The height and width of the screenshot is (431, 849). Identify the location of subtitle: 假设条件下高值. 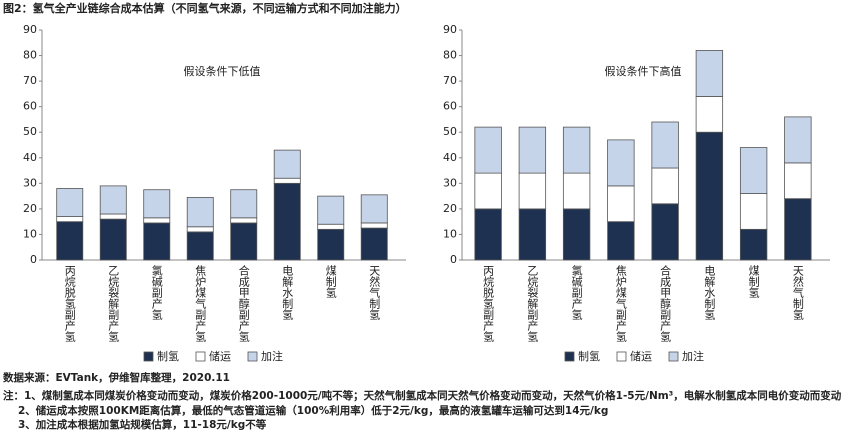
(643, 71).